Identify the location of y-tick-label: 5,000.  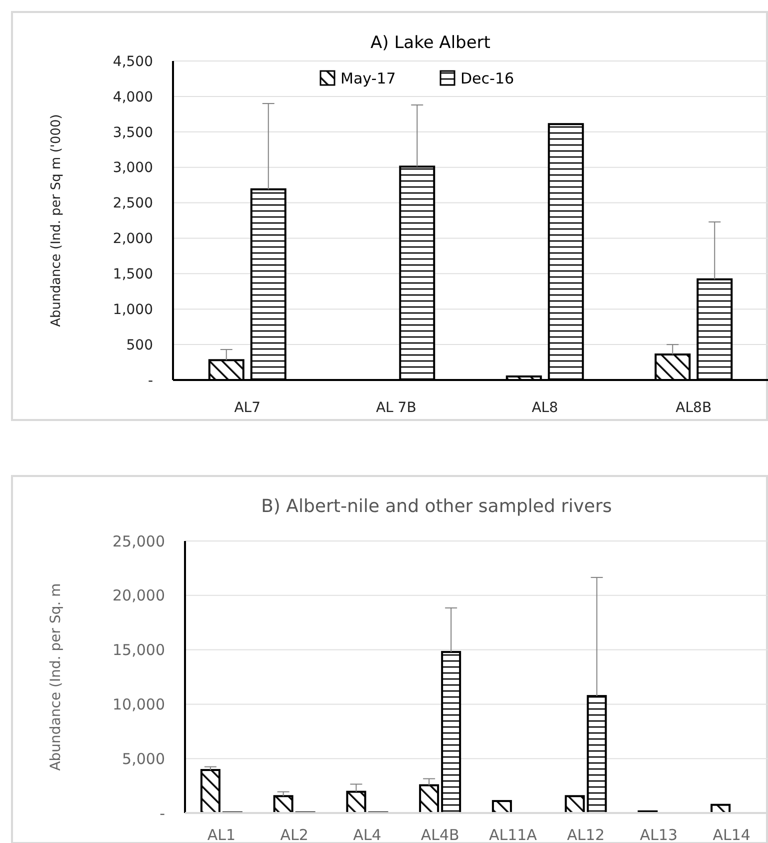
(143, 759).